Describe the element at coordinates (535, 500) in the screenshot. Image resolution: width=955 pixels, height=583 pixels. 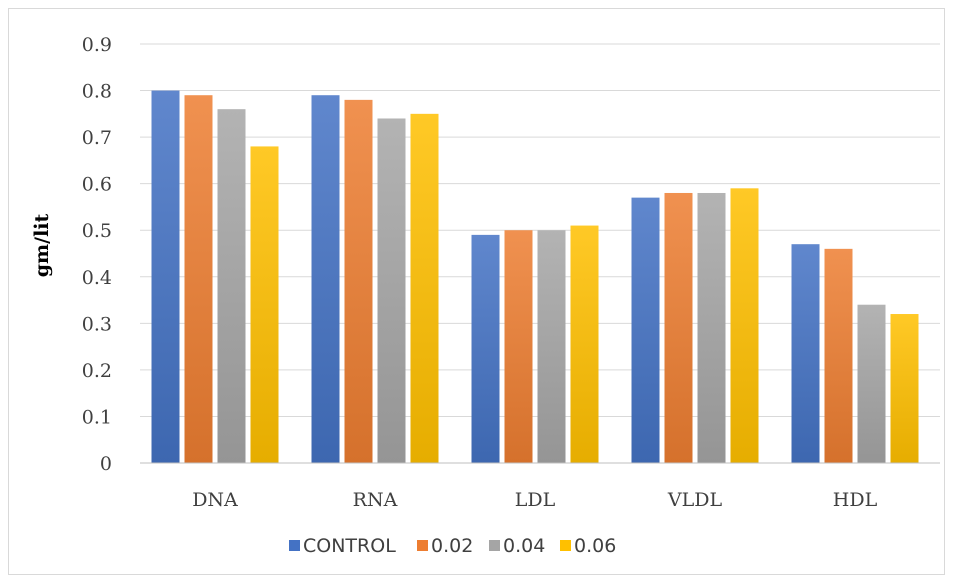
I see `x-tick-label: LDL` at that location.